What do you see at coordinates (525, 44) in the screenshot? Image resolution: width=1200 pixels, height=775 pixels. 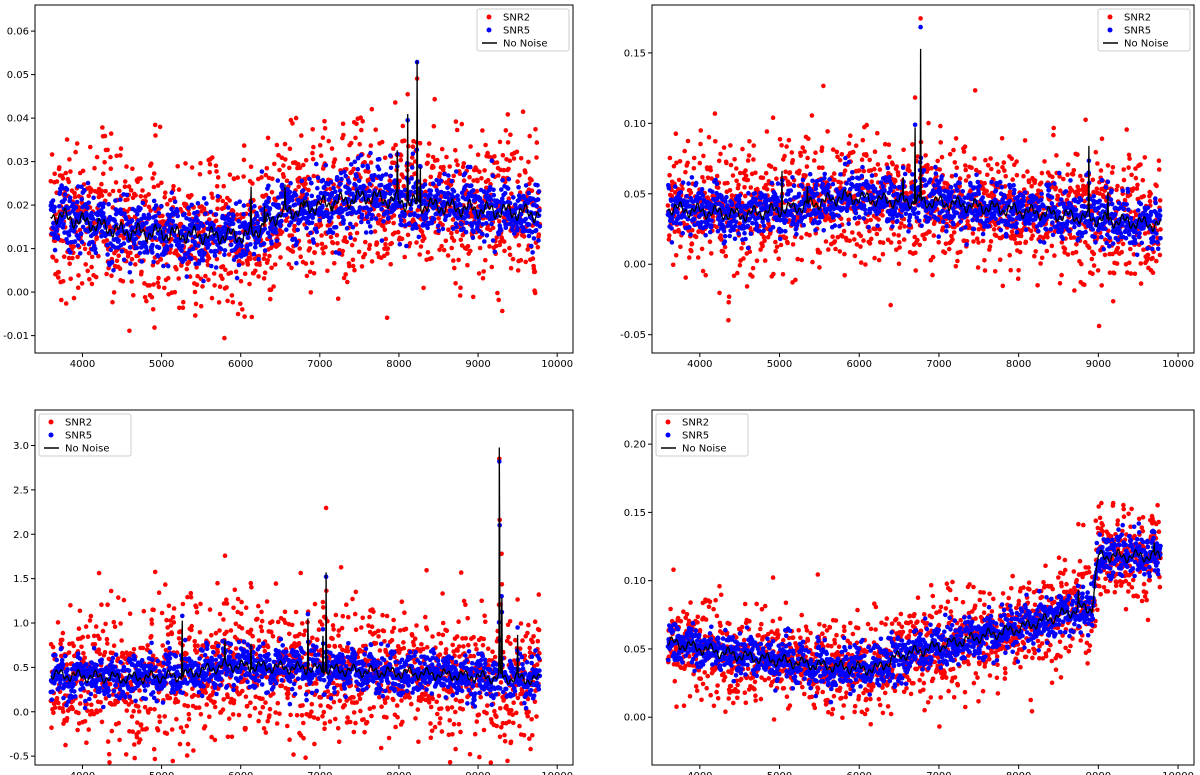 I see `legend-no-noise-label: No Noise` at bounding box center [525, 44].